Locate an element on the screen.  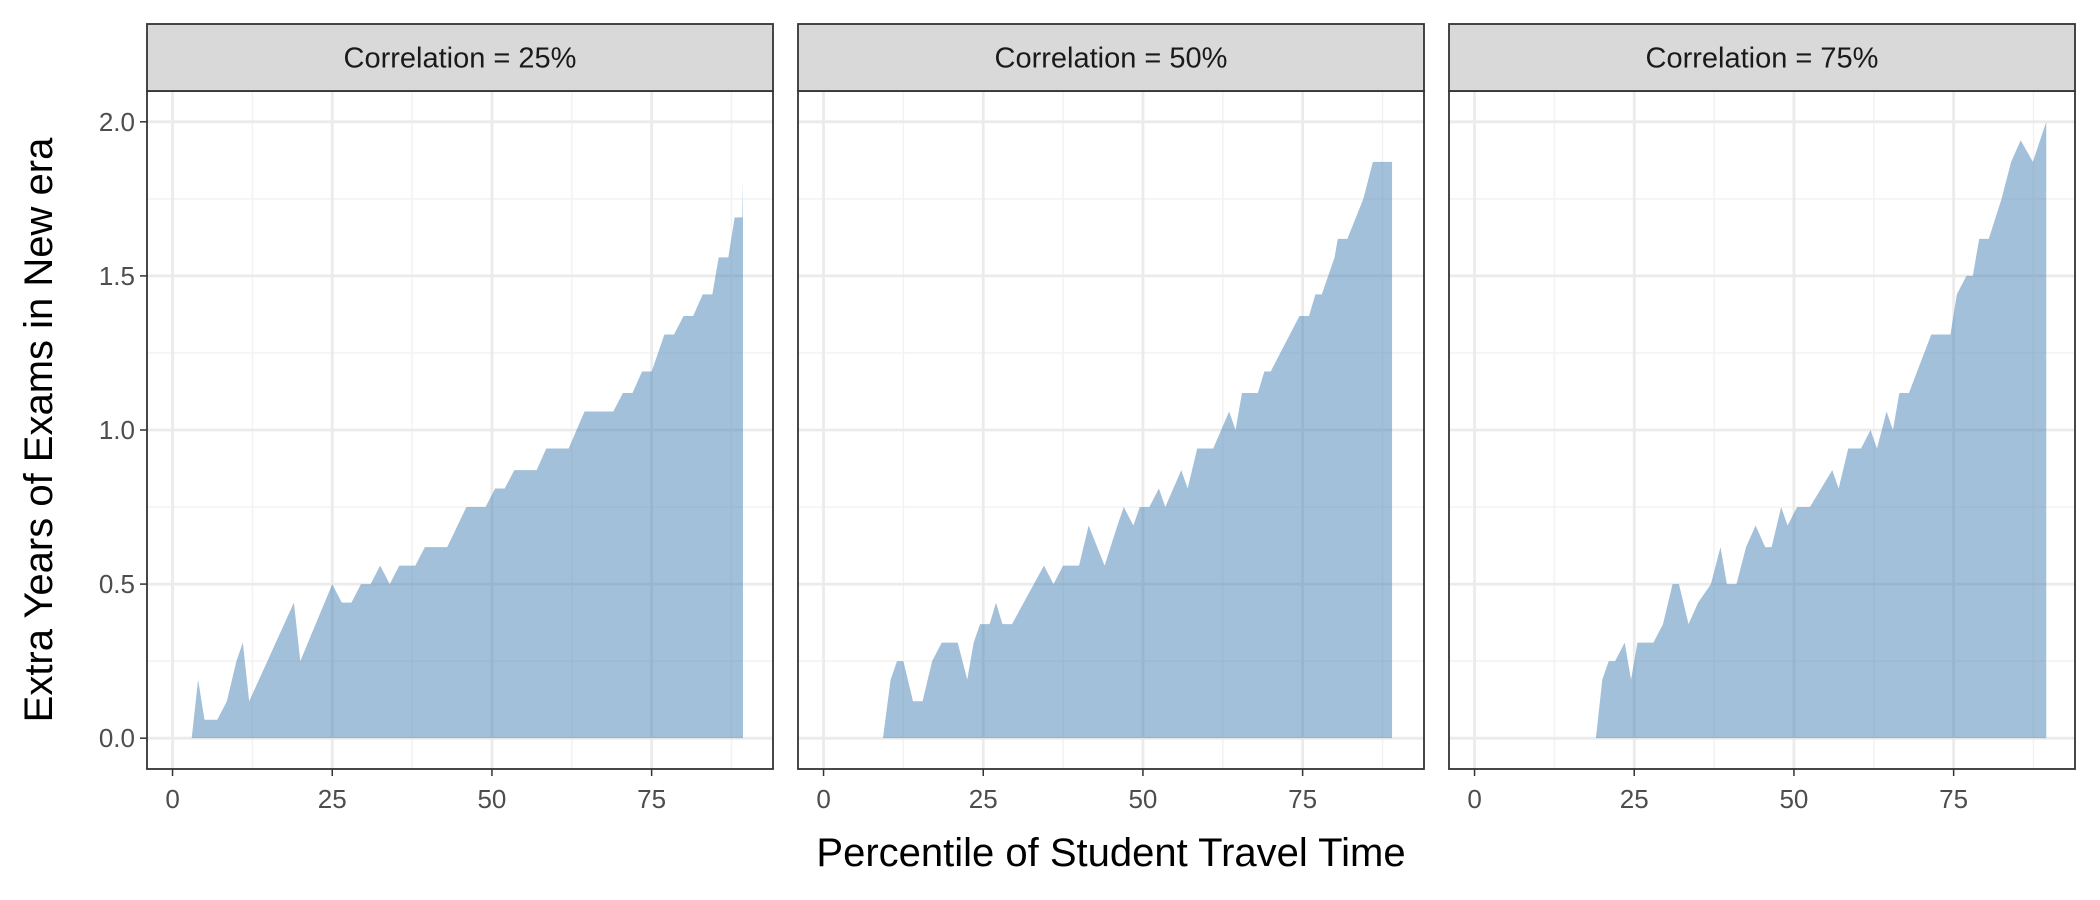
strip-label: Correlation = 50% is located at coordinates (1111, 59).